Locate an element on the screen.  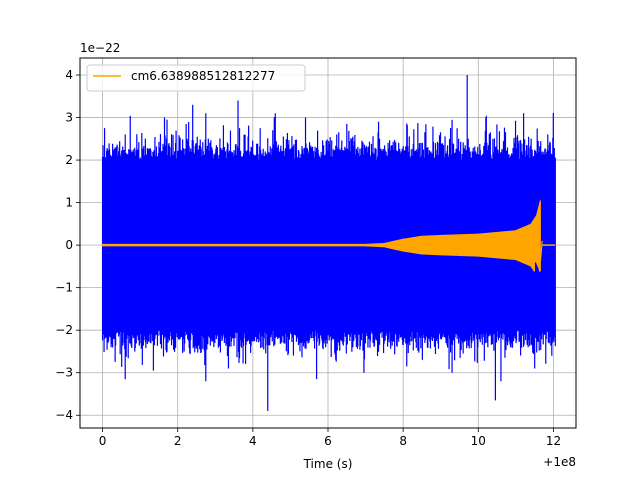
x-tick-label: 2 is located at coordinates (178, 441).